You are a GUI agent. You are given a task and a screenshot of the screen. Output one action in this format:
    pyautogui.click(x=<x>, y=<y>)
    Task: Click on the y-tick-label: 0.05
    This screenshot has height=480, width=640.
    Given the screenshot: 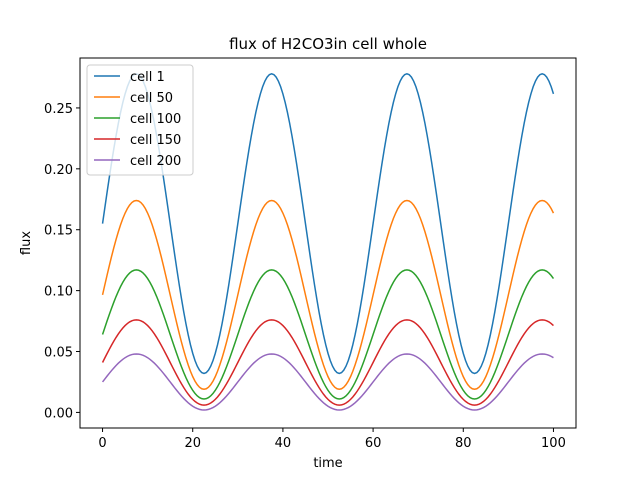 What is the action you would take?
    pyautogui.click(x=58, y=353)
    